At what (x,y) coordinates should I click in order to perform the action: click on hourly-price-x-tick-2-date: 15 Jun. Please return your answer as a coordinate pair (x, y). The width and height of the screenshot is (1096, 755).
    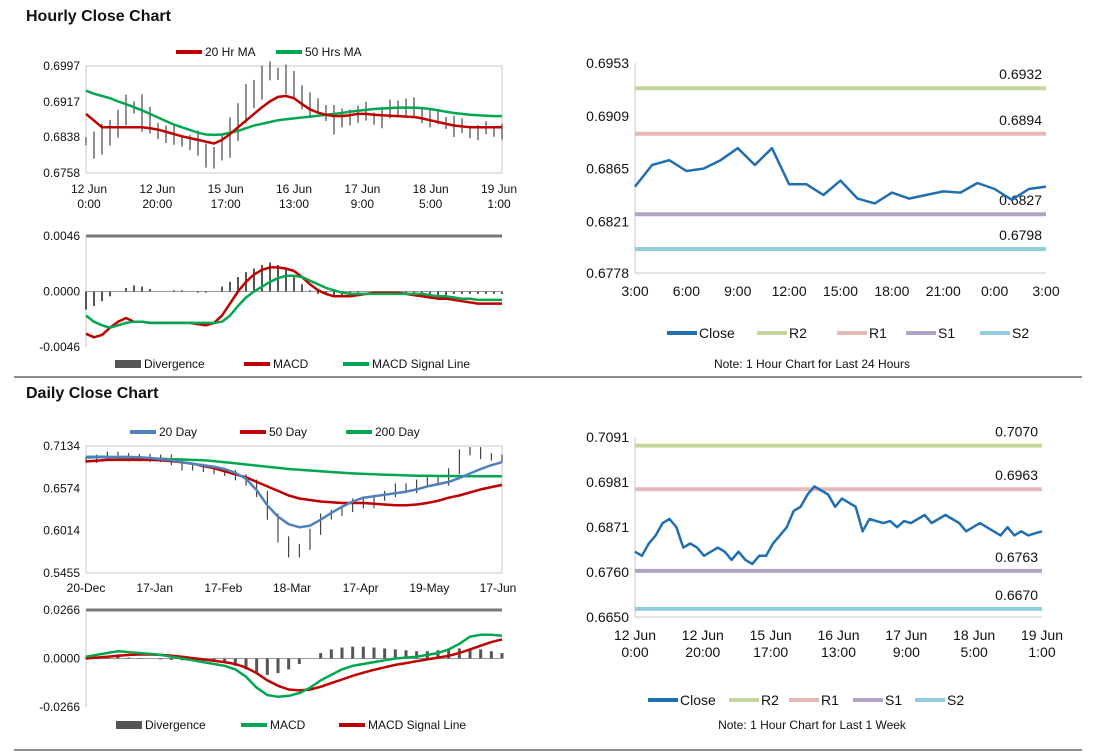
    Looking at the image, I should click on (226, 189).